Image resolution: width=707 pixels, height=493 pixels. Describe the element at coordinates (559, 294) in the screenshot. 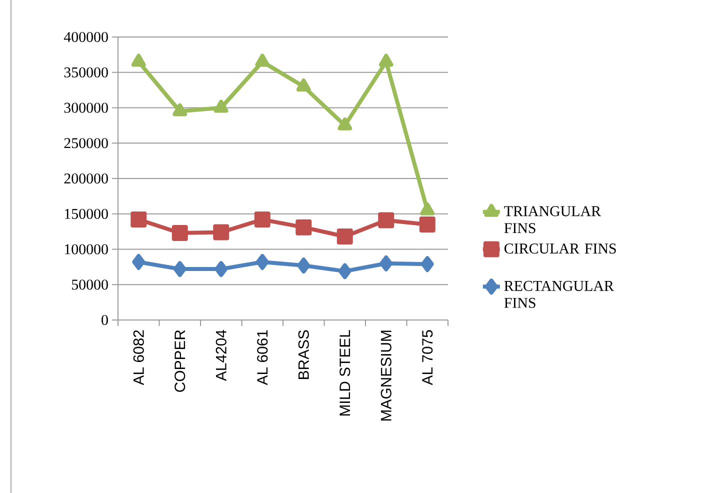

I see `legend-label: RECTANGULAR FINS` at that location.